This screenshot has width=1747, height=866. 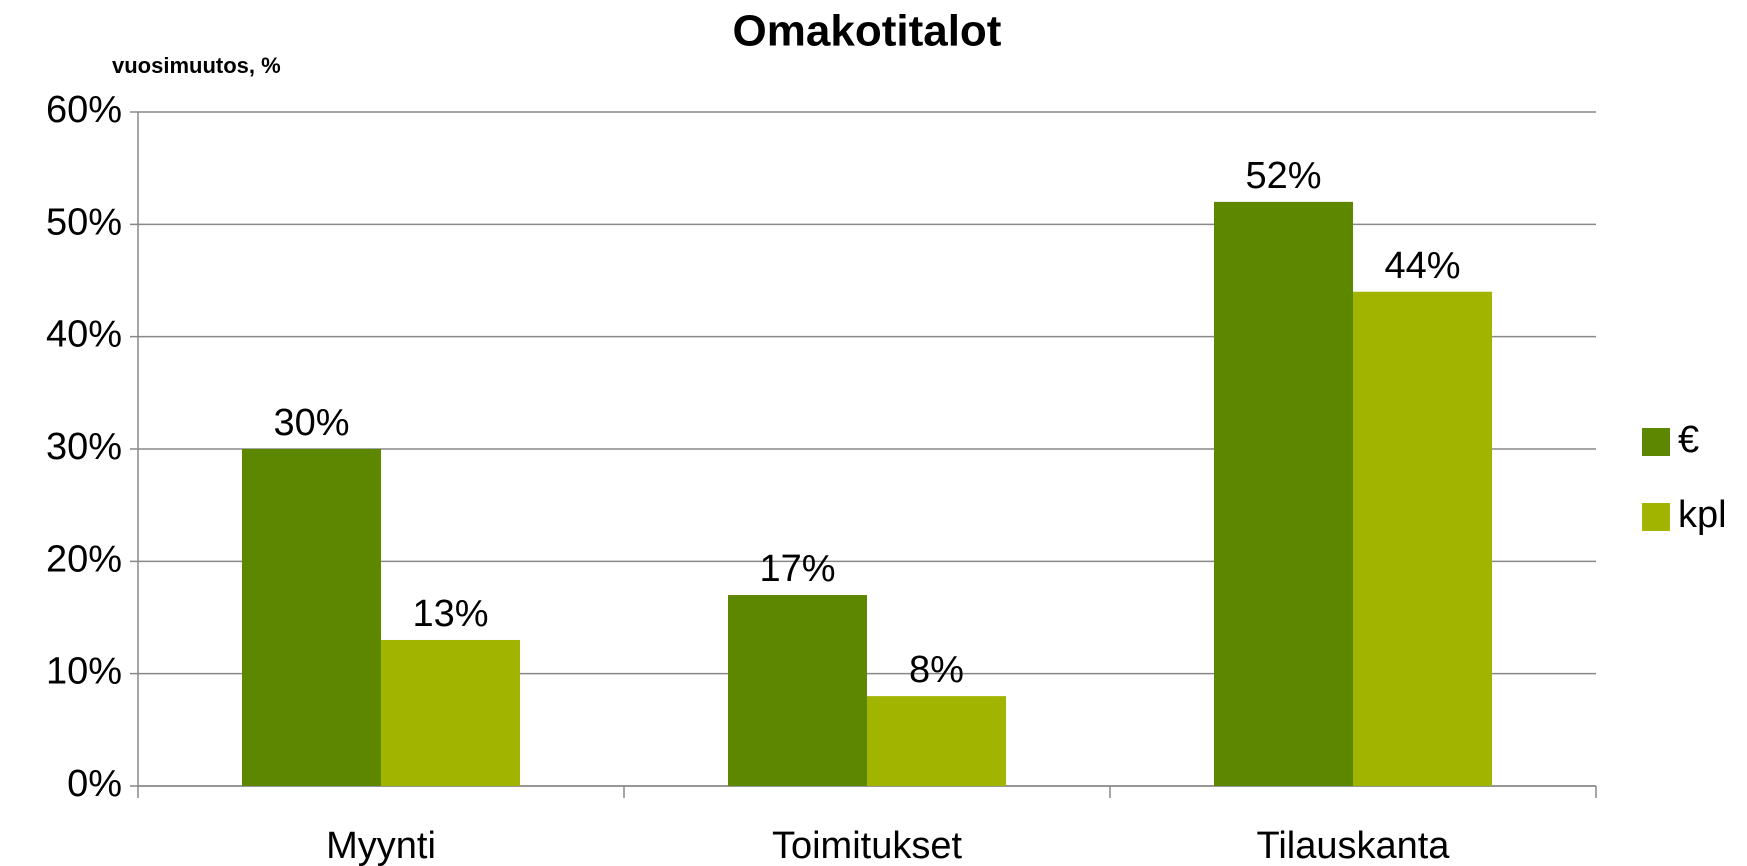 I want to click on y-tick-label: 20%, so click(x=84, y=559).